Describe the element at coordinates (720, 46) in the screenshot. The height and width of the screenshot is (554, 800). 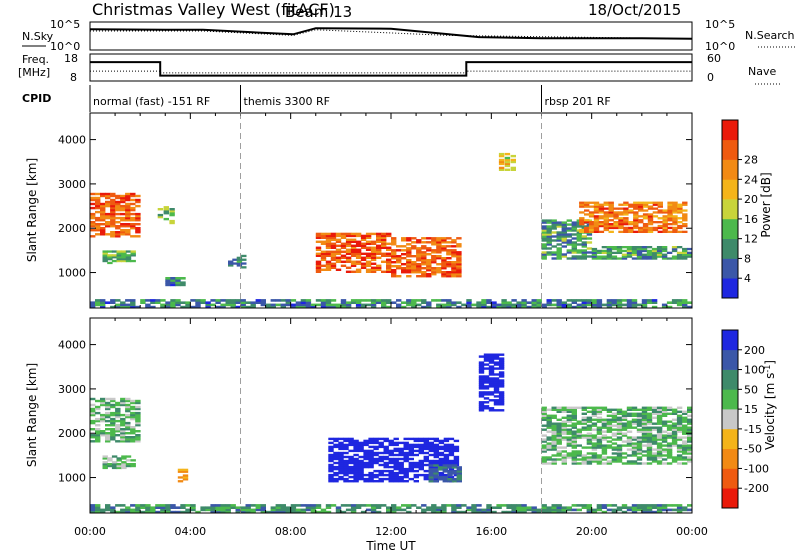
I see `noise-tick-right-bottom: 10^0` at that location.